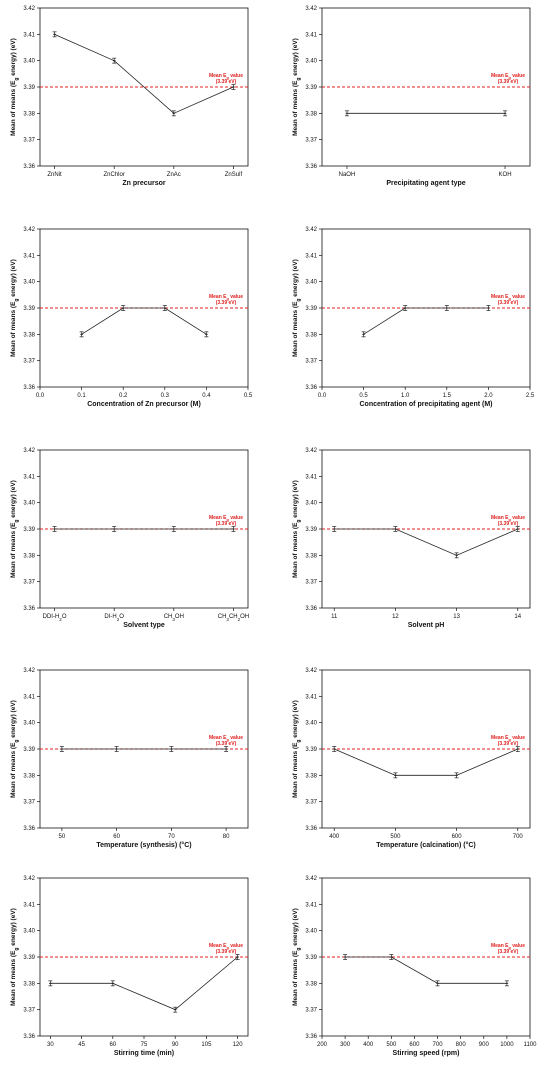 This screenshot has width=550, height=1074. Describe the element at coordinates (248, 396) in the screenshot. I see `x-tick-label: 0.5` at that location.